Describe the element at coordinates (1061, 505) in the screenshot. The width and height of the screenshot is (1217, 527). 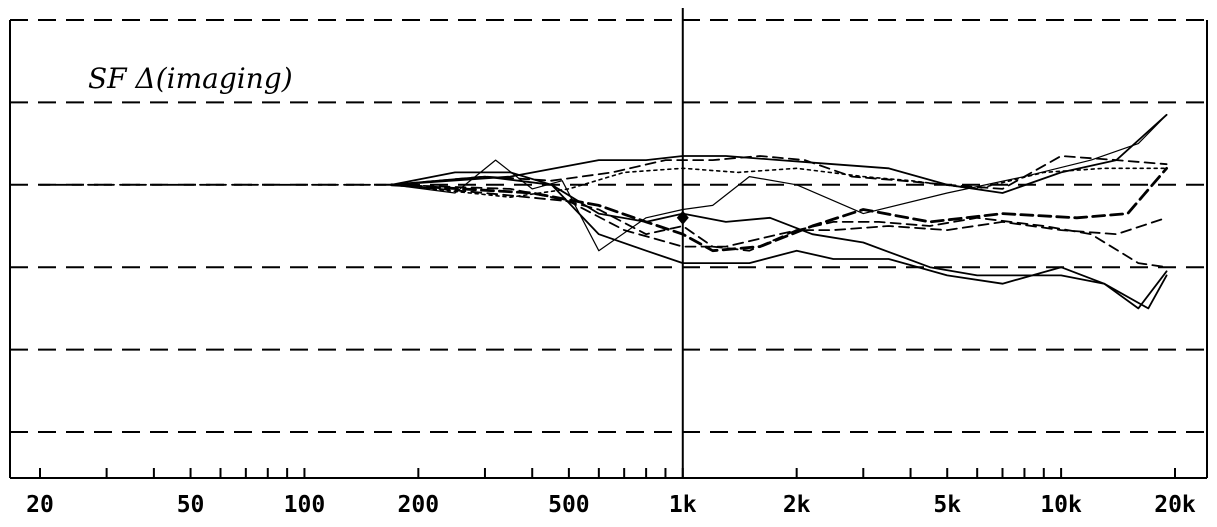
I see `x-tick-label-10k: 10k` at that location.